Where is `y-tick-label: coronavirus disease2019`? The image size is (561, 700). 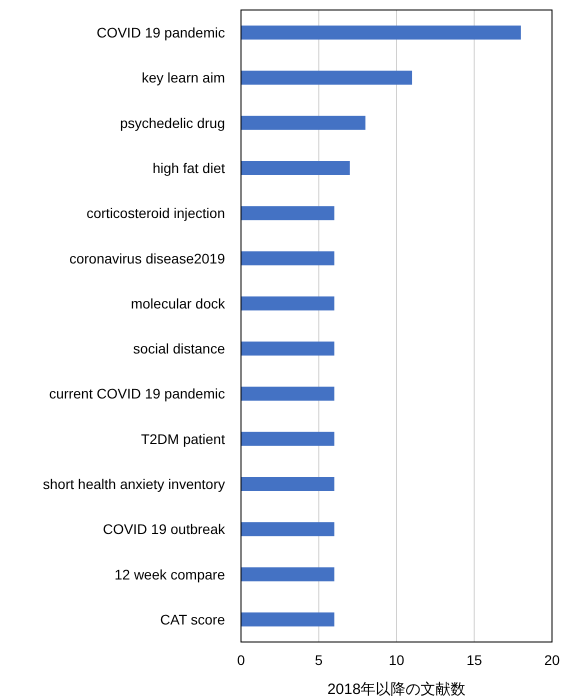
y-tick-label: coronavirus disease2019 is located at coordinates (147, 258).